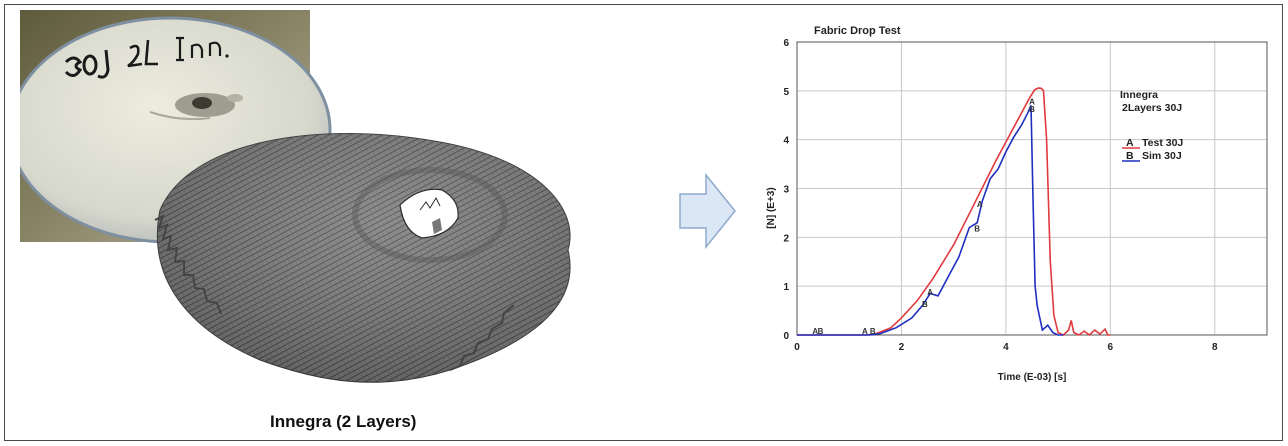  Describe the element at coordinates (930, 220) in the screenshot. I see `series-line-b` at that location.